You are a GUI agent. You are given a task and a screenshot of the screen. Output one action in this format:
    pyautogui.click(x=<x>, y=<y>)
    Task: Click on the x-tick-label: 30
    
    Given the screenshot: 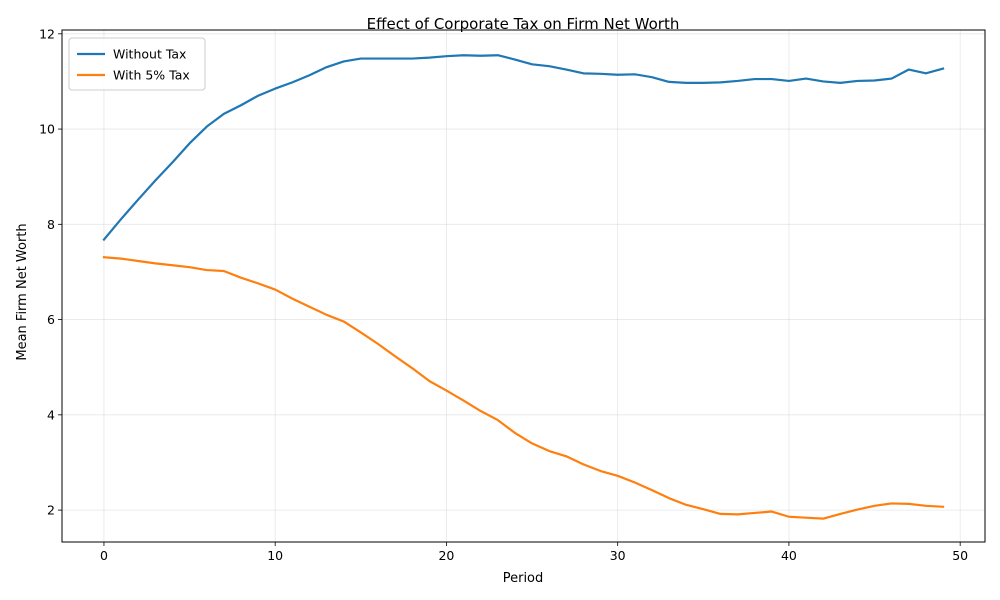 What is the action you would take?
    pyautogui.click(x=618, y=555)
    